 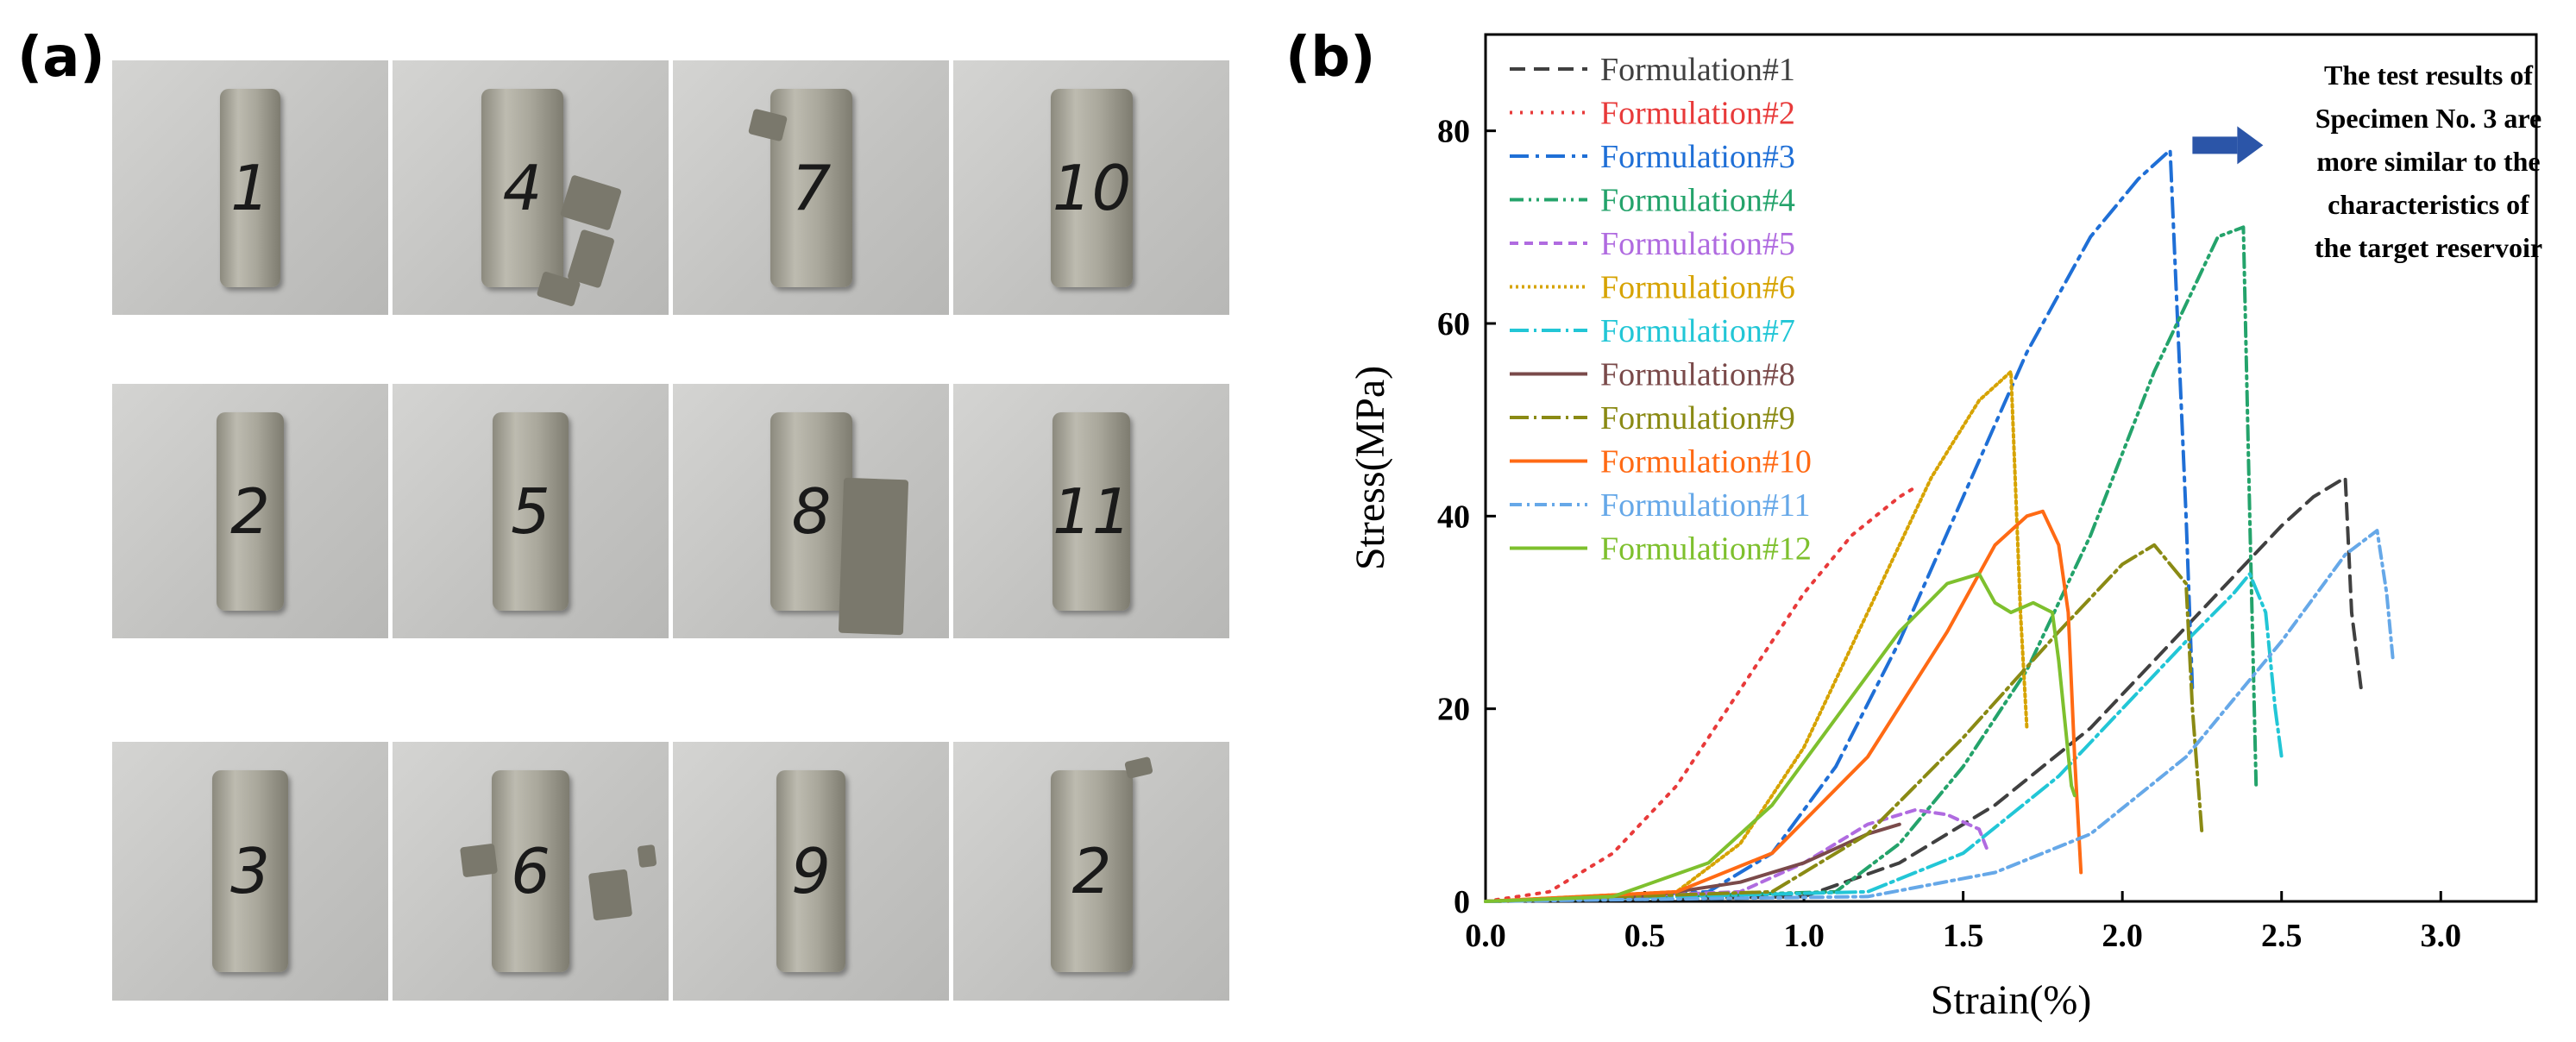 What do you see at coordinates (1697, 70) in the screenshot?
I see `legend-label: Formulation#1` at bounding box center [1697, 70].